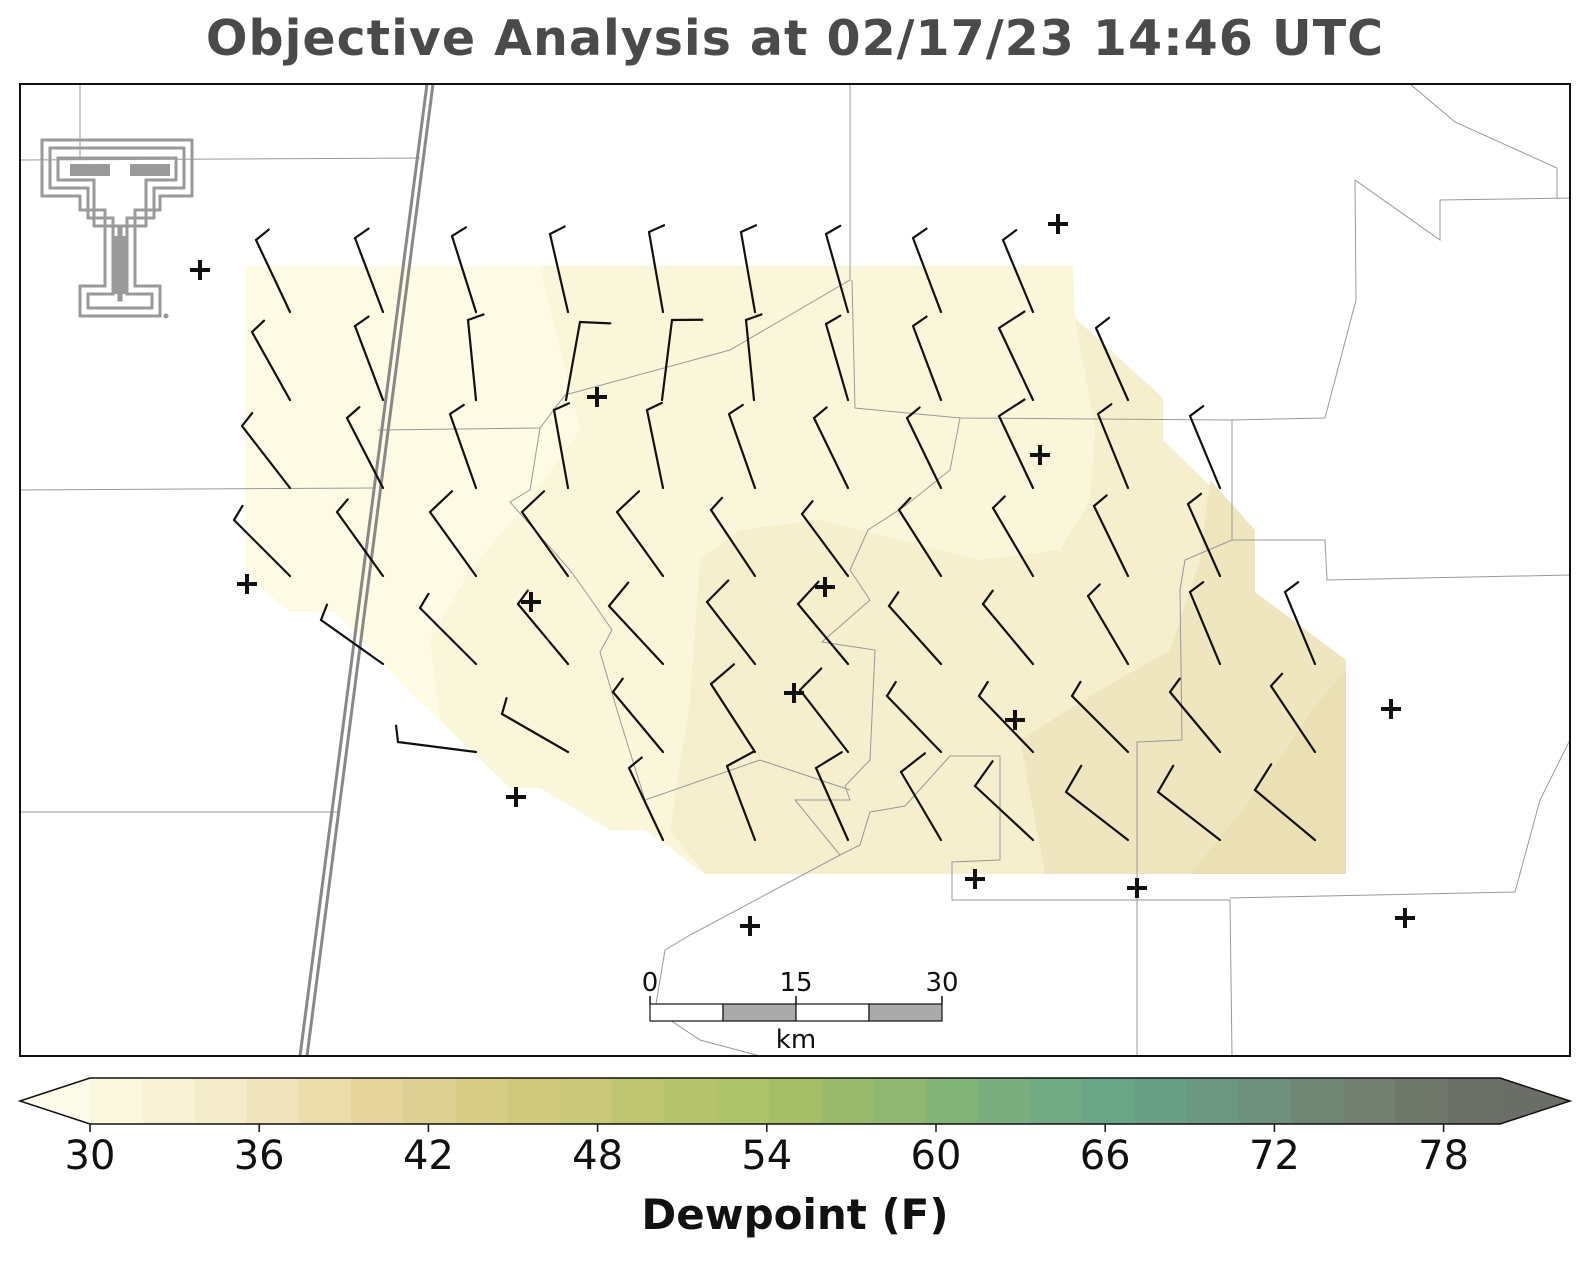 This screenshot has height=1280, width=1590. I want to click on colorbar-tick-label: 54, so click(767, 1156).